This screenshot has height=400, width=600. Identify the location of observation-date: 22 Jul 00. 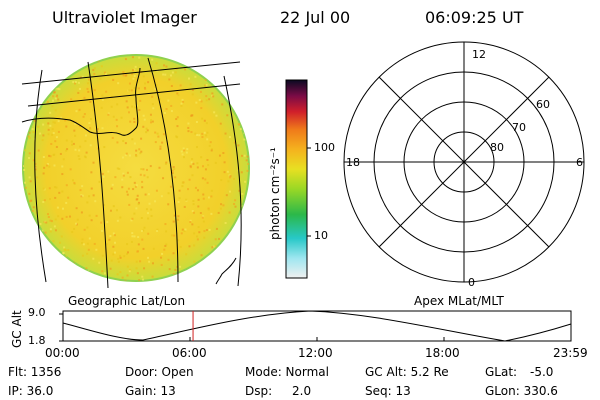
(315, 17).